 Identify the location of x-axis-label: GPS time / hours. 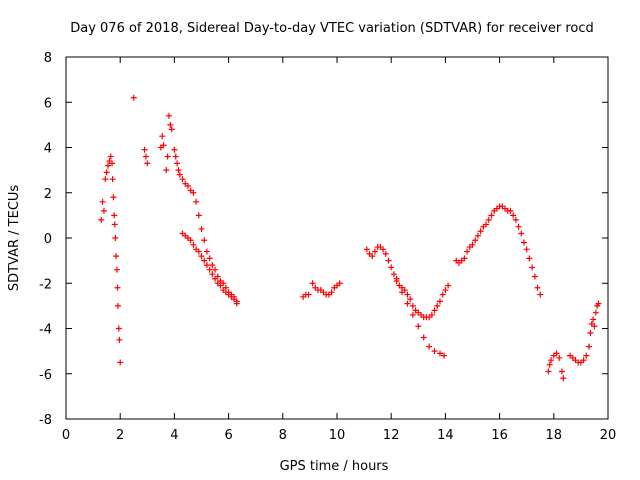
(334, 466).